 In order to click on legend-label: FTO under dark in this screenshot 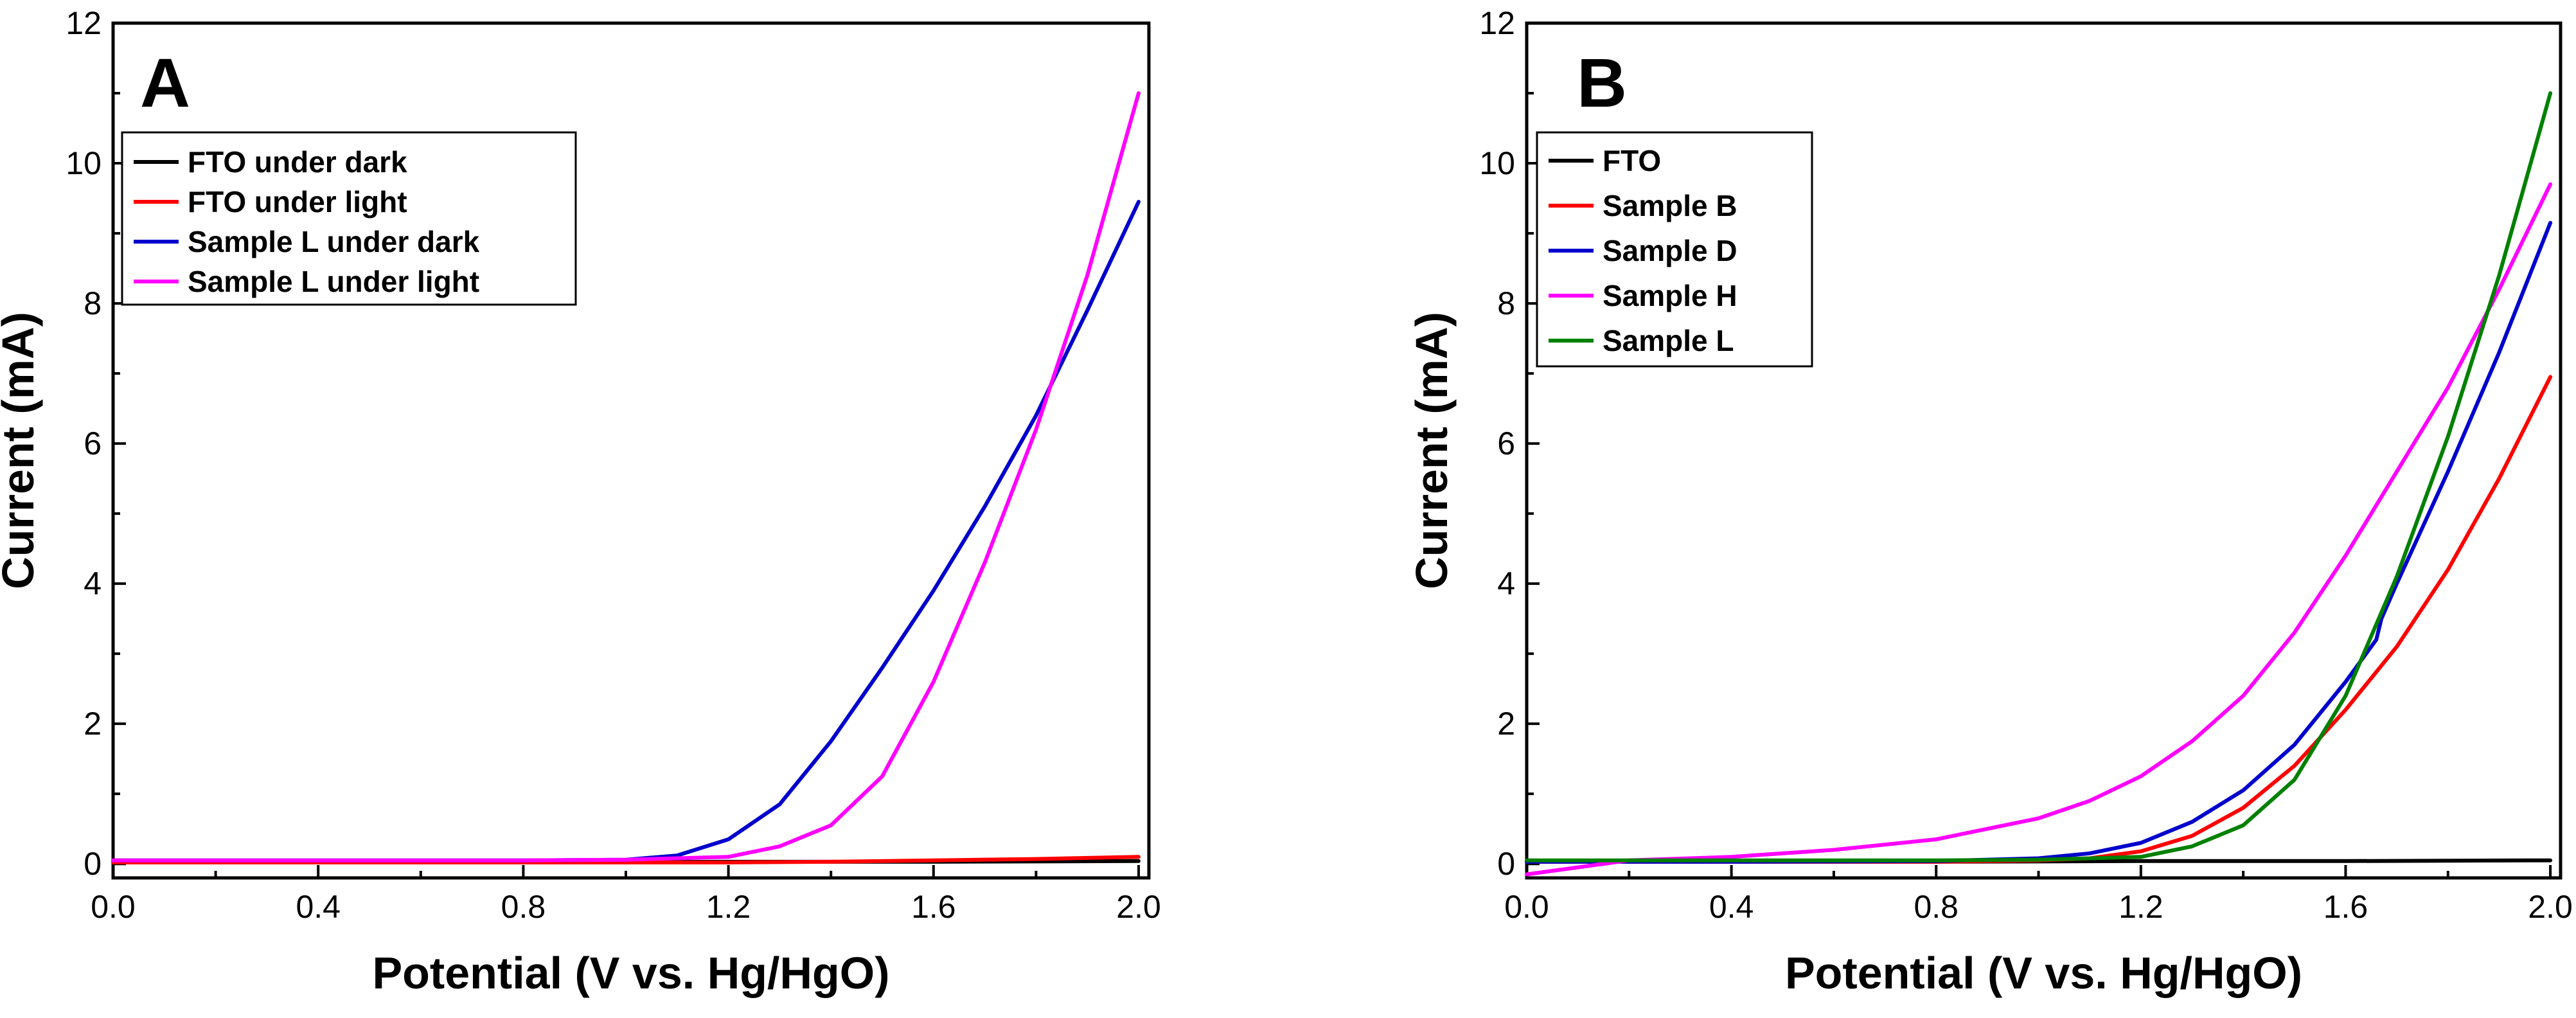, I will do `click(298, 162)`.